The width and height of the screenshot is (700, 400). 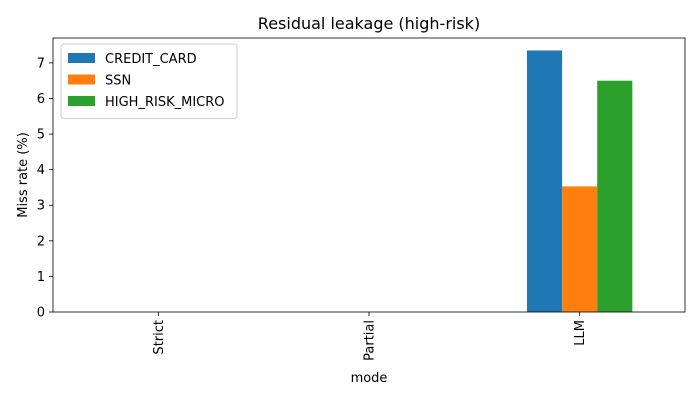 I want to click on y-tick-label: 4, so click(x=41, y=170).